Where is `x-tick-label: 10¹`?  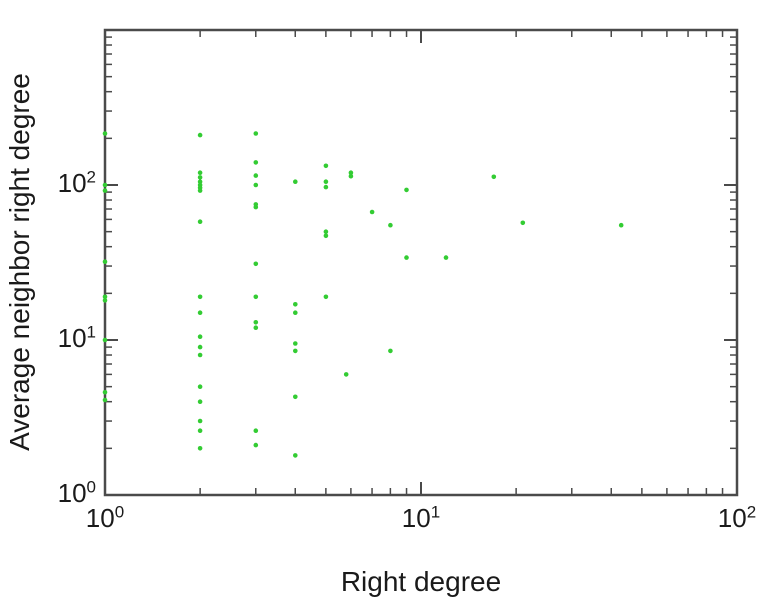 x-tick-label: 10¹ is located at coordinates (421, 517).